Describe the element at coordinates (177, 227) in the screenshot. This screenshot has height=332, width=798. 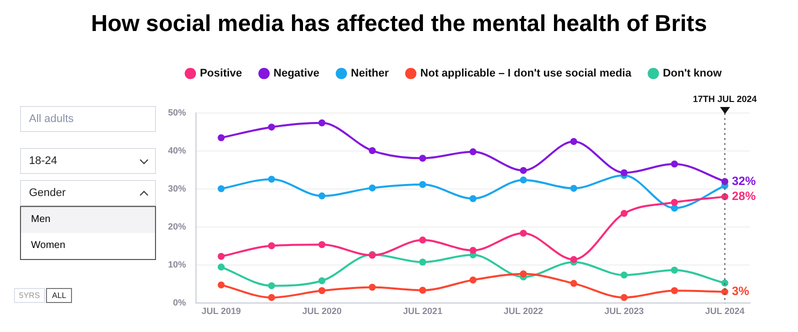
I see `y-tick-label: 20%` at that location.